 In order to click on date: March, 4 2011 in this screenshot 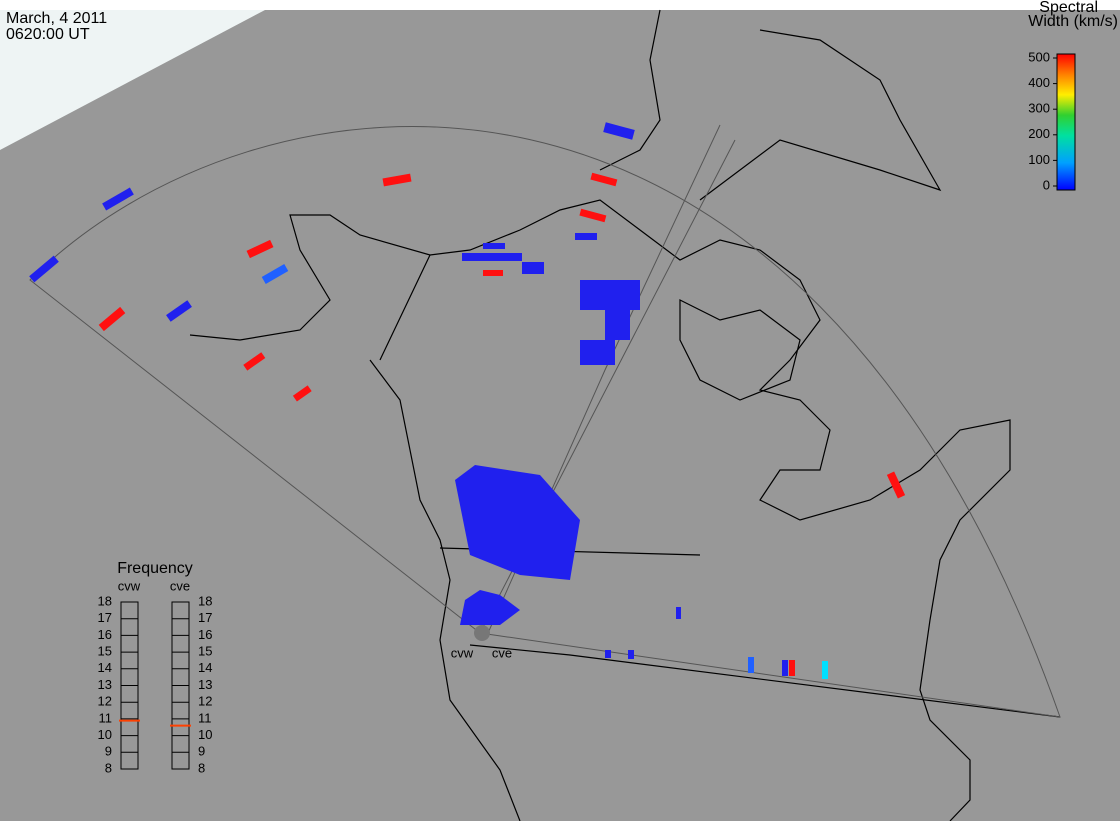, I will do `click(56, 18)`.